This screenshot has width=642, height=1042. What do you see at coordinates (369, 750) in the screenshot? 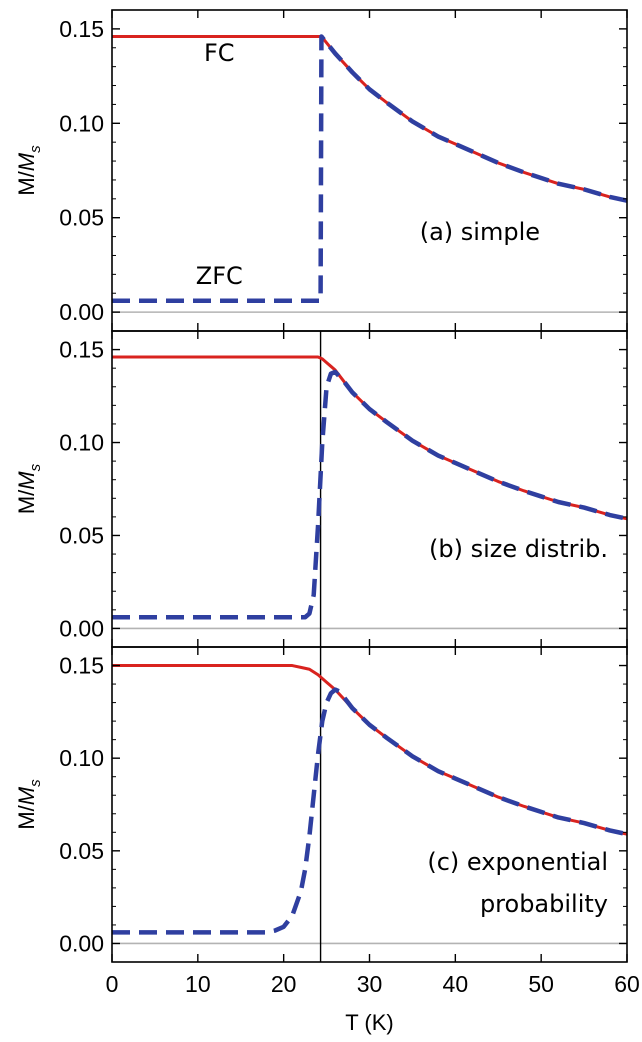
I see `series-fc-c` at bounding box center [369, 750].